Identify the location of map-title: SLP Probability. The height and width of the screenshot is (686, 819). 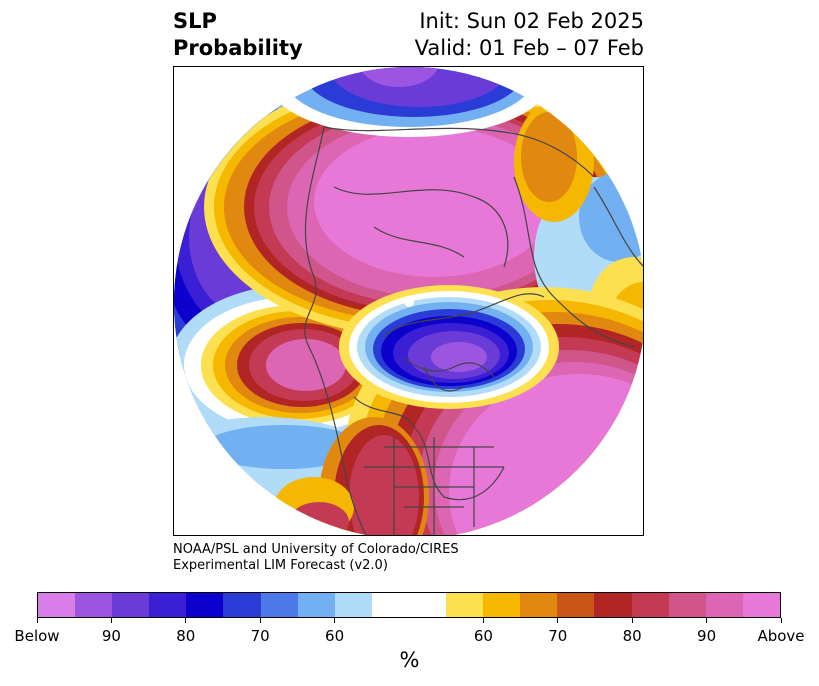
(238, 35).